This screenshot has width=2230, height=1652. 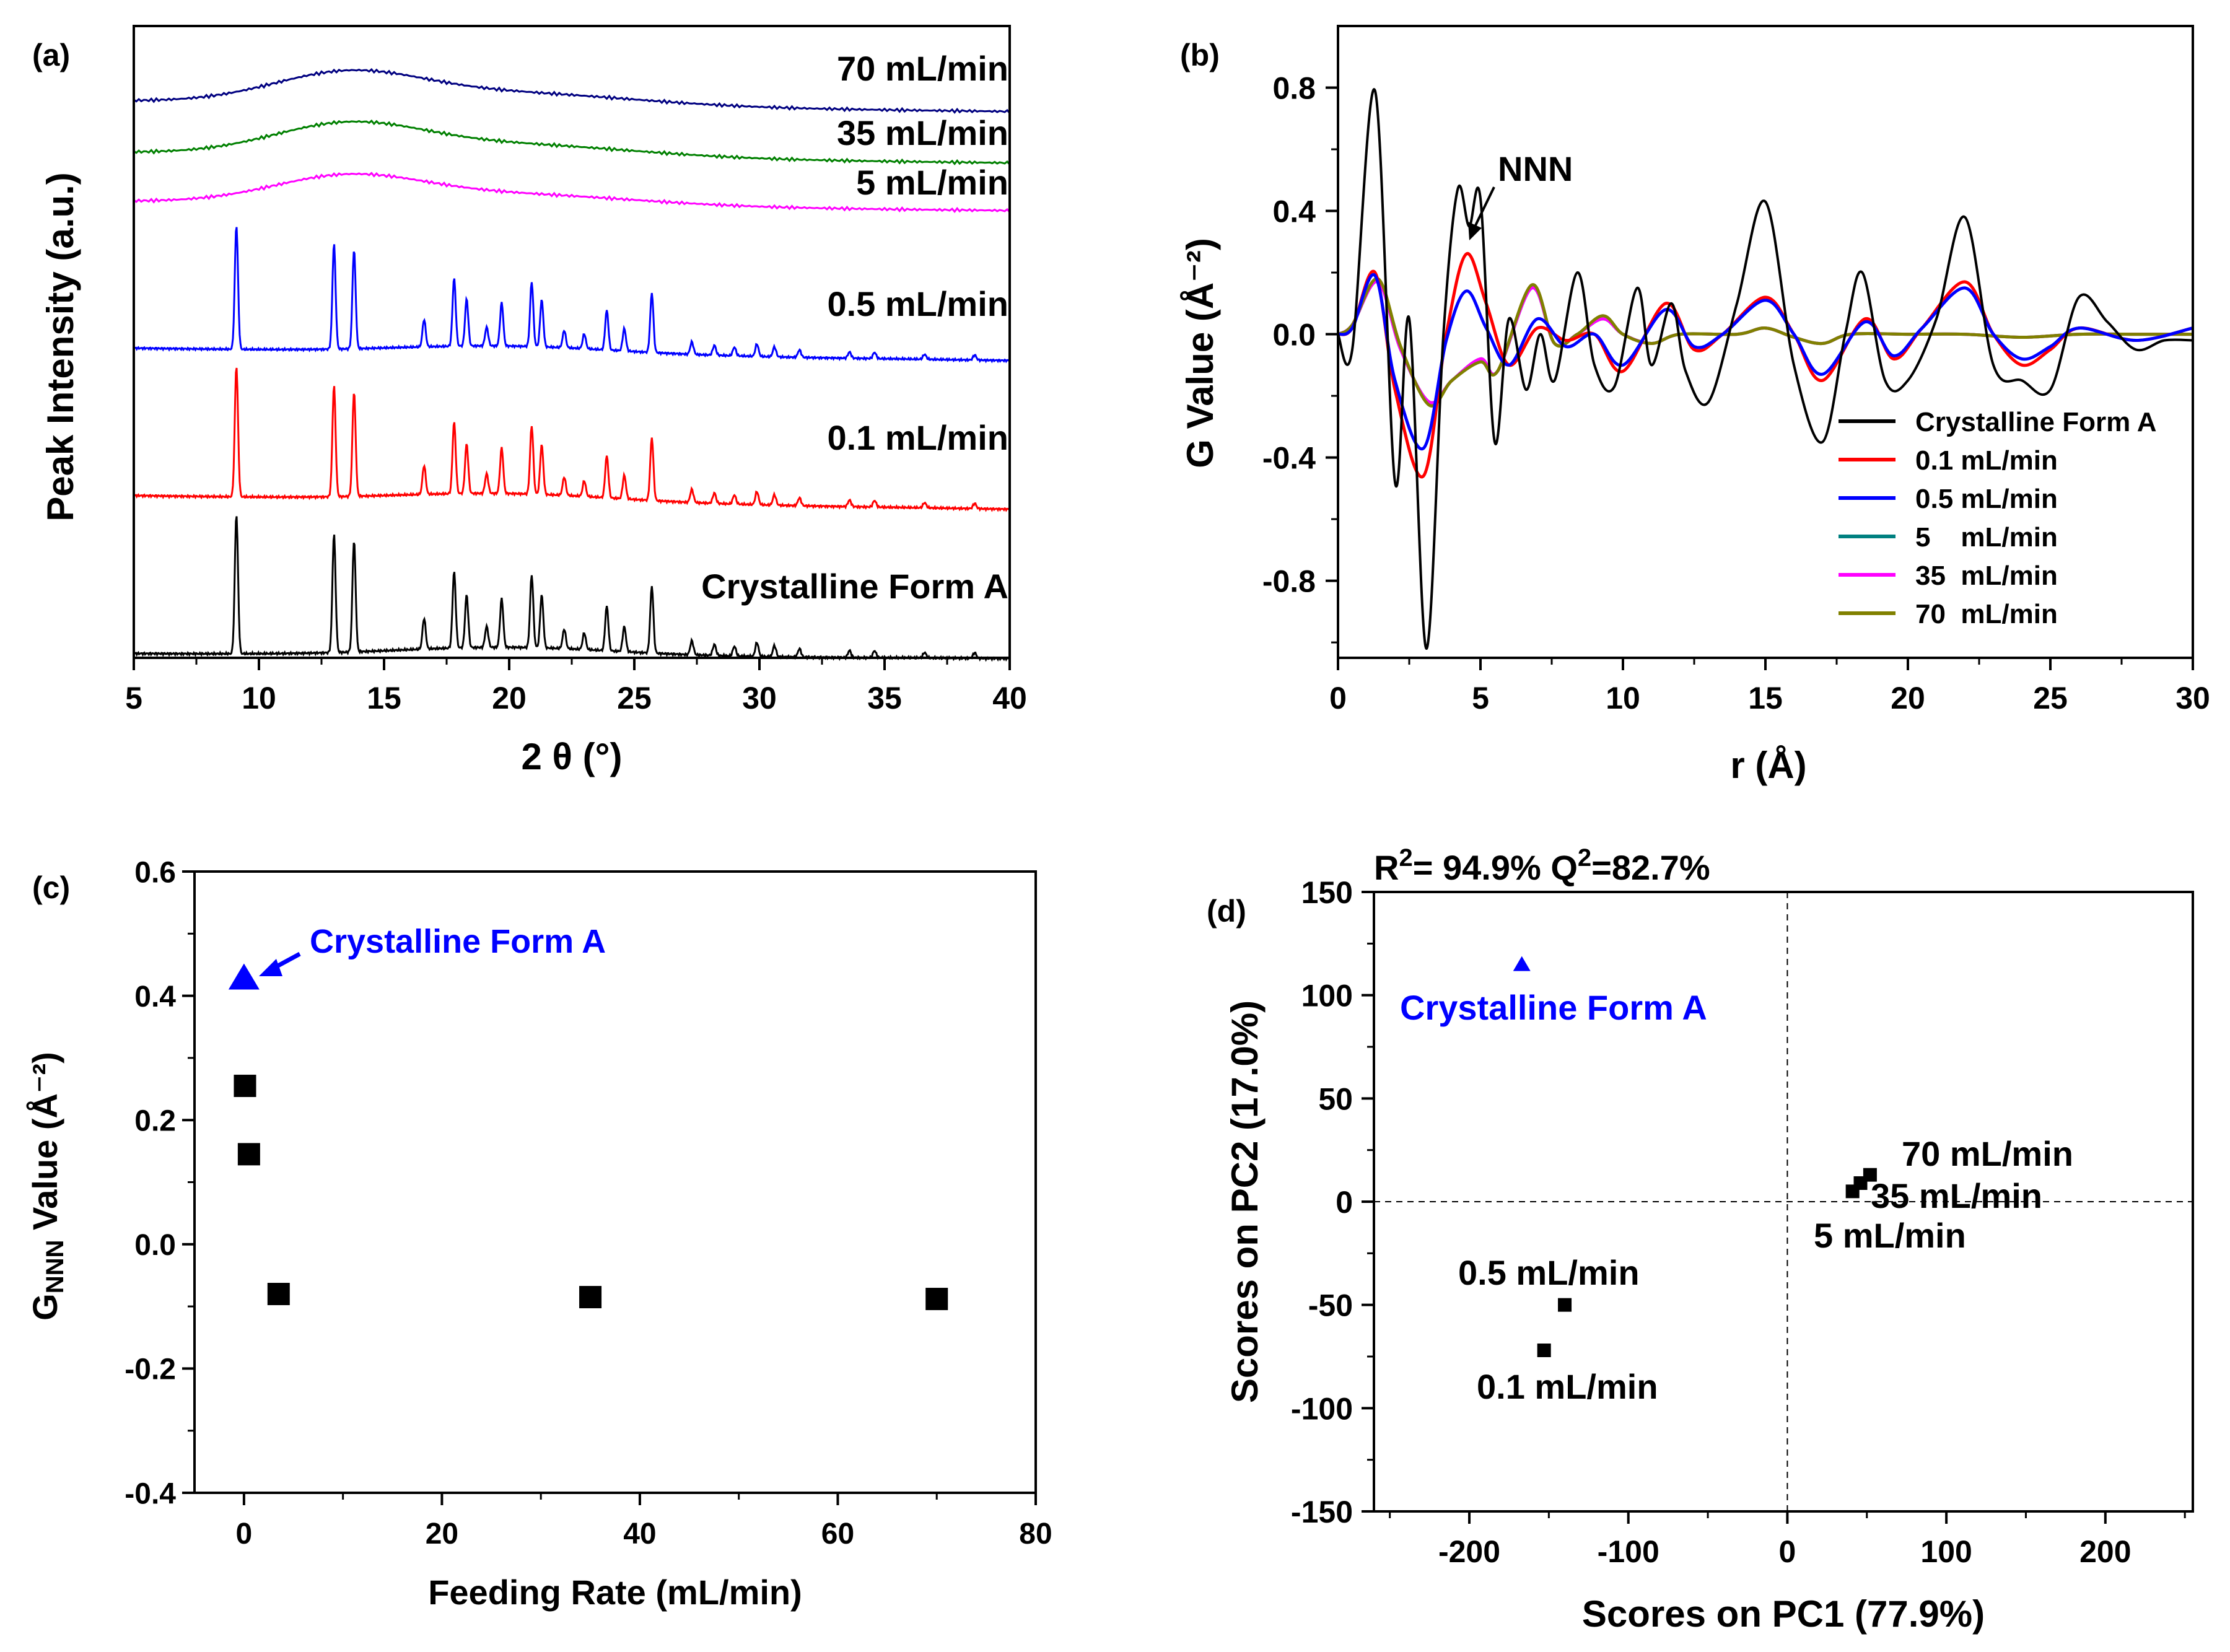 What do you see at coordinates (917, 437) in the screenshot?
I see `panel-a-series-label: 0.1 mL/min` at bounding box center [917, 437].